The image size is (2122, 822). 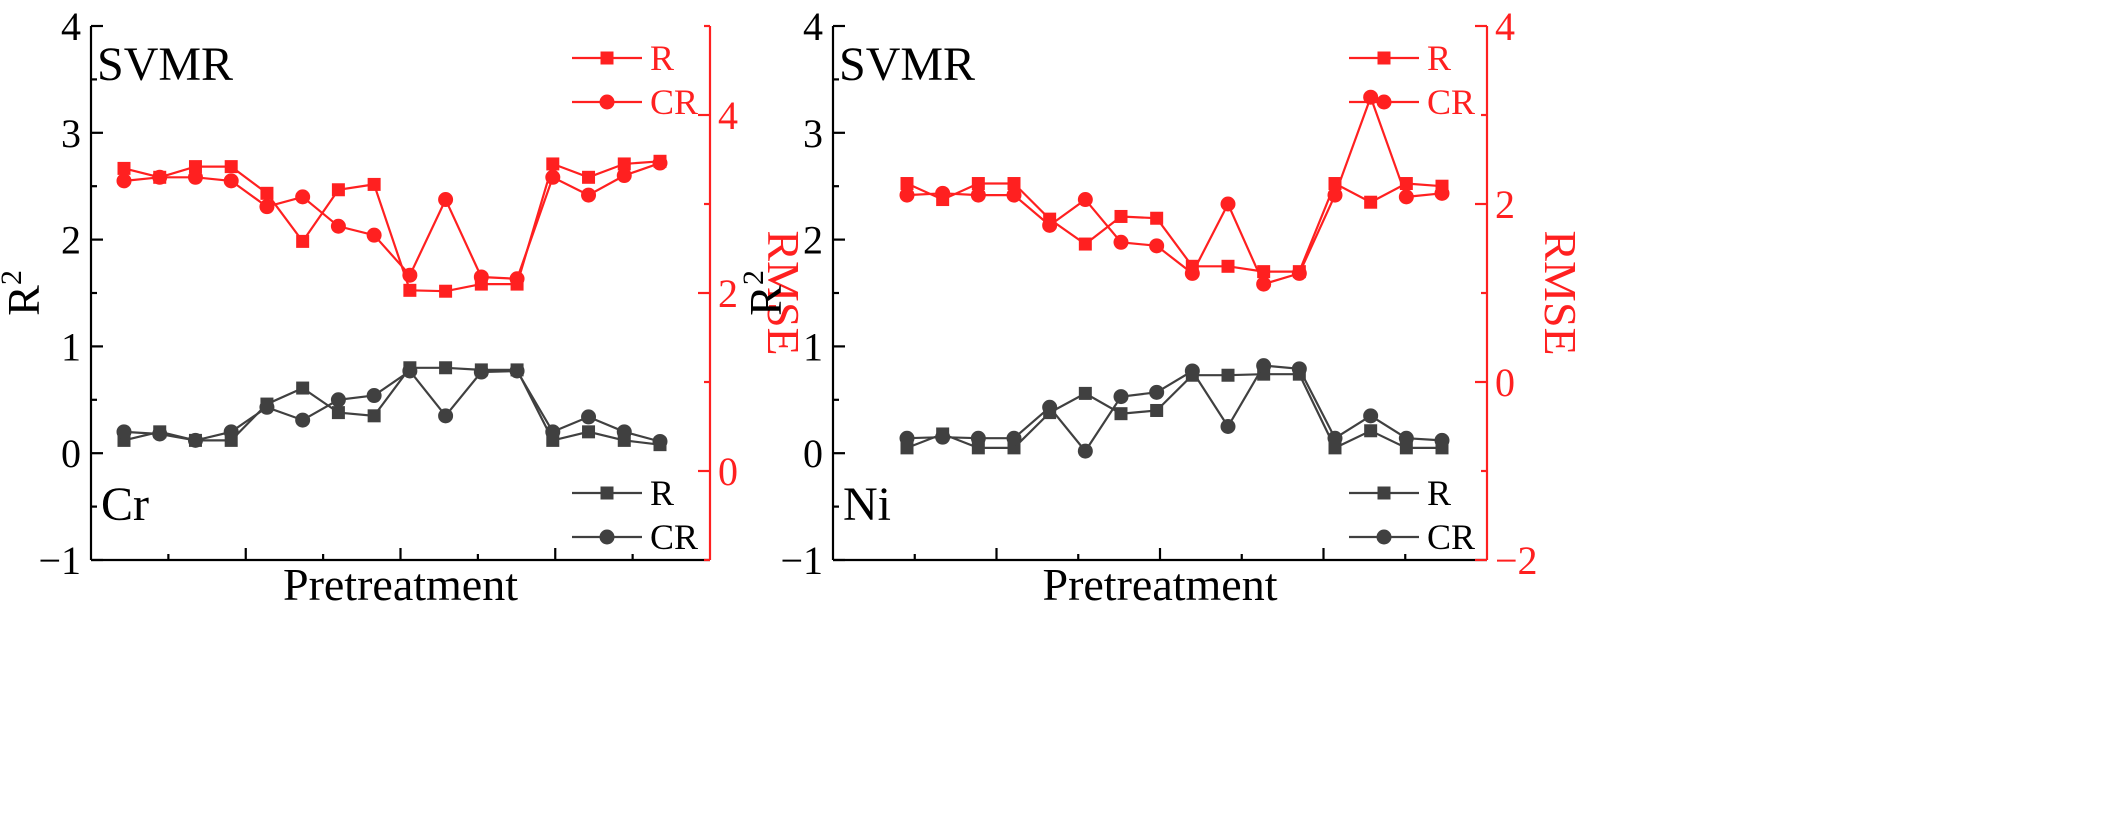 I want to click on left-y-axis-title: R2, so click(x=764, y=293).